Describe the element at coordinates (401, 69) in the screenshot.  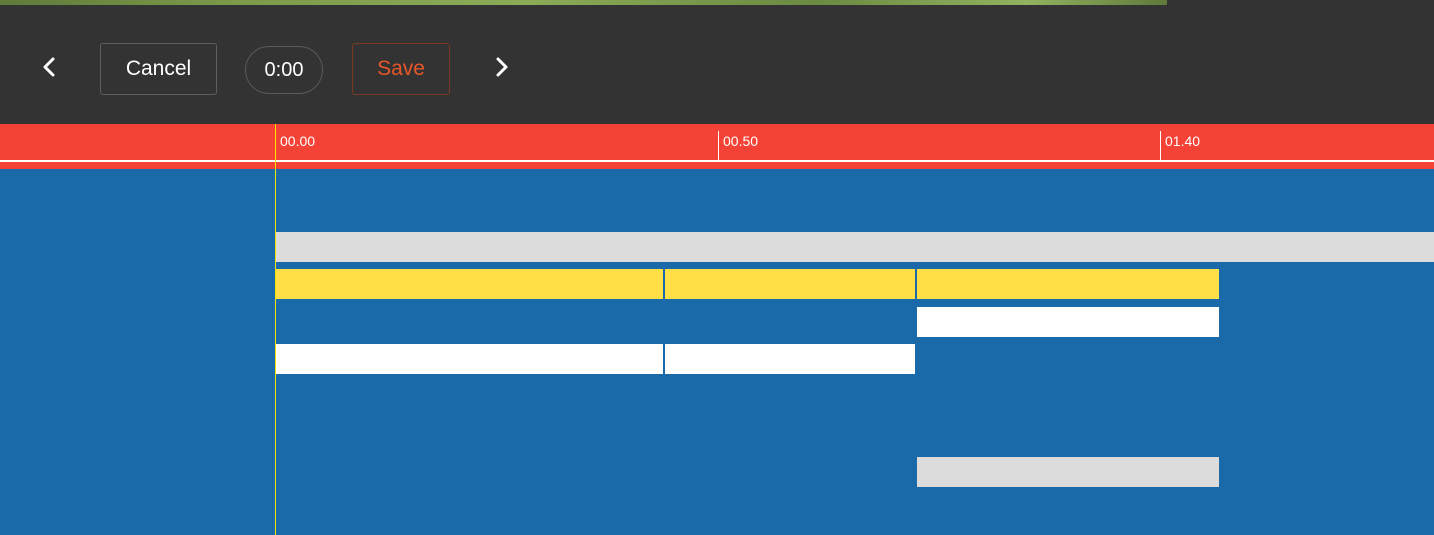
I see `save-button: Save` at that location.